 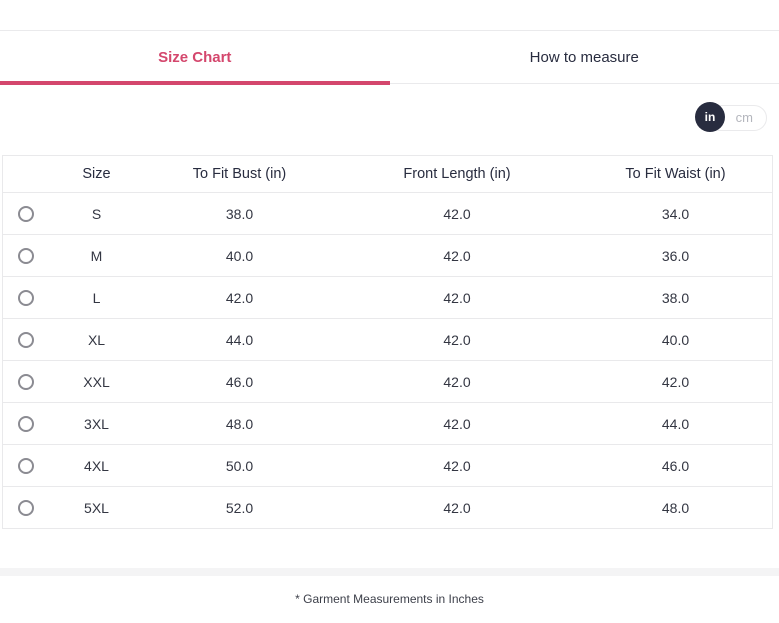 What do you see at coordinates (96, 174) in the screenshot?
I see `header-size: Size` at bounding box center [96, 174].